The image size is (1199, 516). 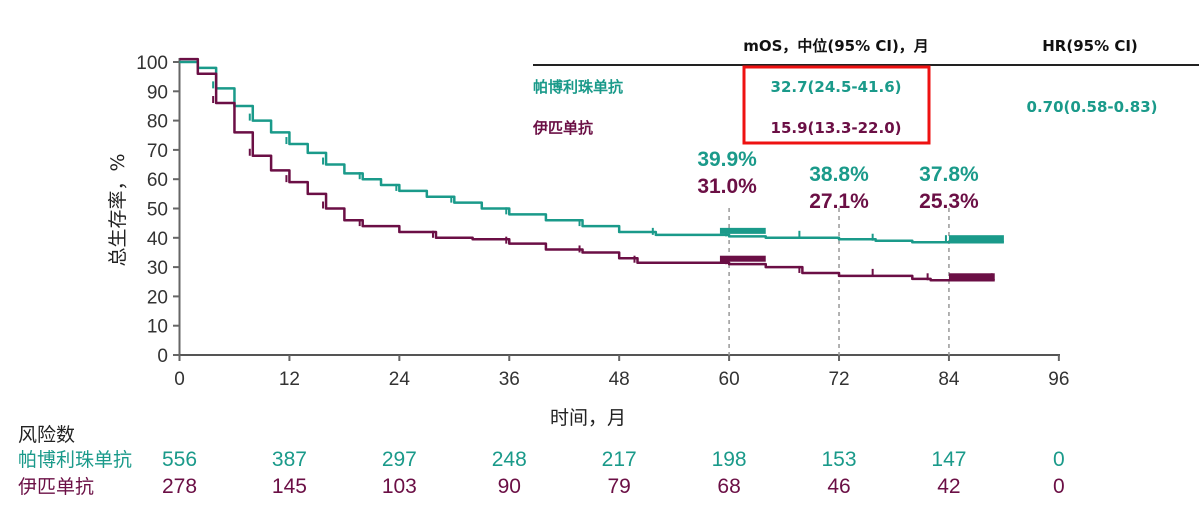 What do you see at coordinates (839, 174) in the screenshot?
I see `annotation-pembrolizumab: 38.8%` at bounding box center [839, 174].